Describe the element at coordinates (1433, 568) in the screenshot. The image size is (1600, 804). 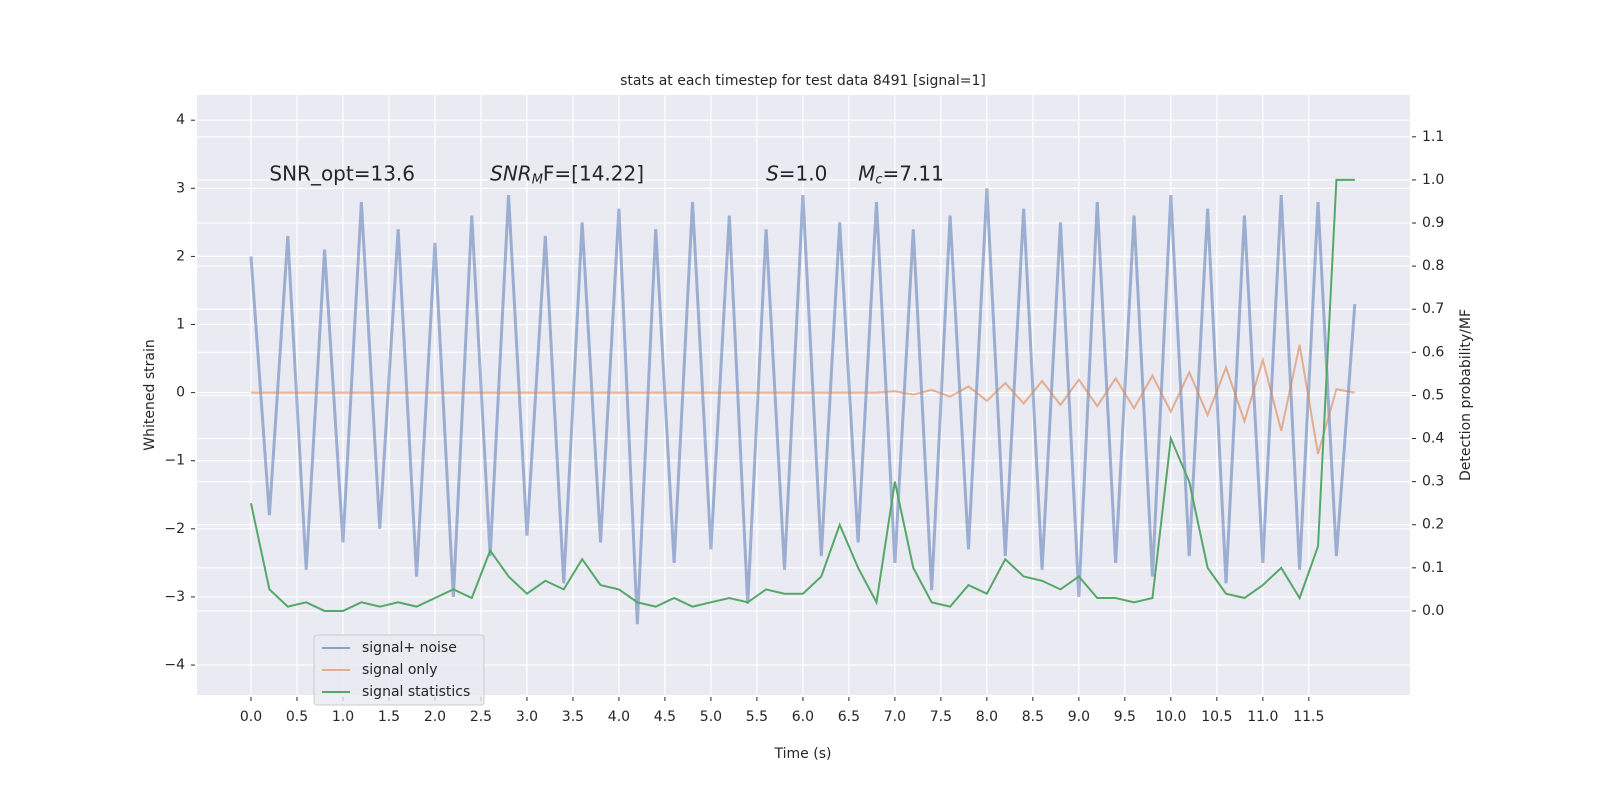
I see `y2-tick-label: 0.1` at that location.